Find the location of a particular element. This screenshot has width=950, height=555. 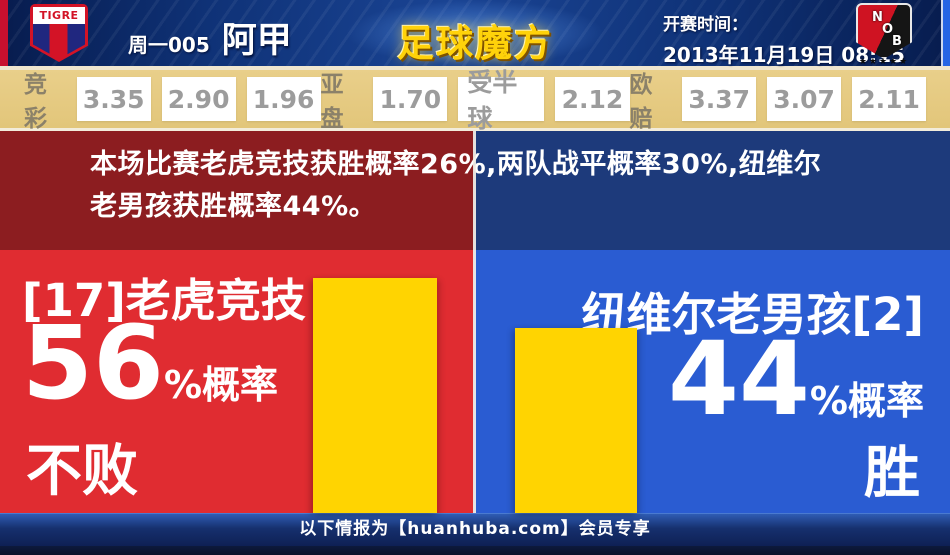

euro-home-odds: 3.37 is located at coordinates (719, 99).